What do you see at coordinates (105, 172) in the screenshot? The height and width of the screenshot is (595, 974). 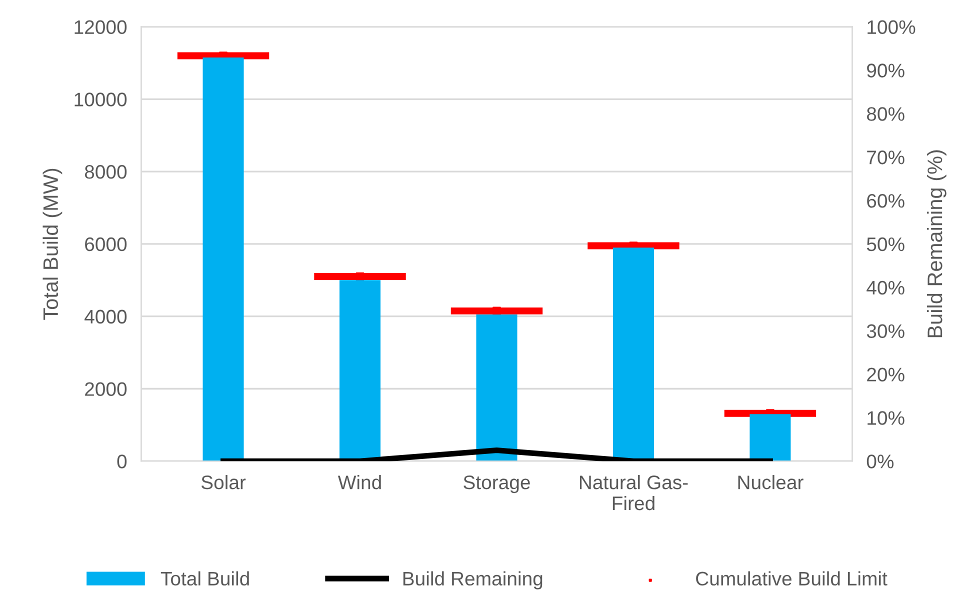 I see `y-tick-label: 8000` at bounding box center [105, 172].